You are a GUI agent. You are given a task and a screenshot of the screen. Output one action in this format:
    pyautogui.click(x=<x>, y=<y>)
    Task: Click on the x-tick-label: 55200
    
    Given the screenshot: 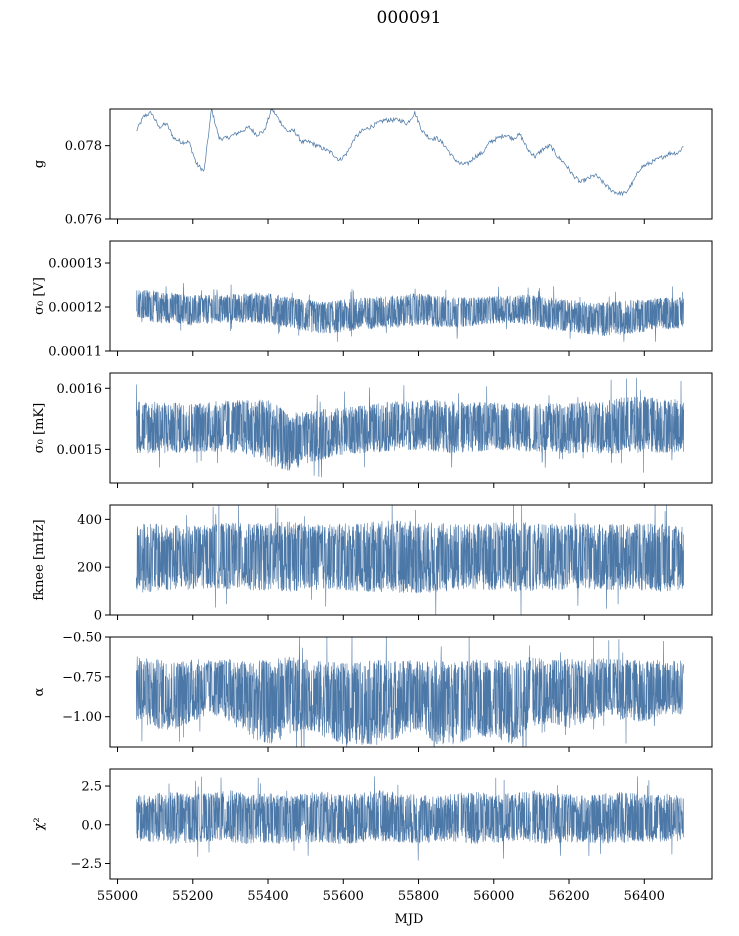 What is the action you would take?
    pyautogui.click(x=192, y=896)
    